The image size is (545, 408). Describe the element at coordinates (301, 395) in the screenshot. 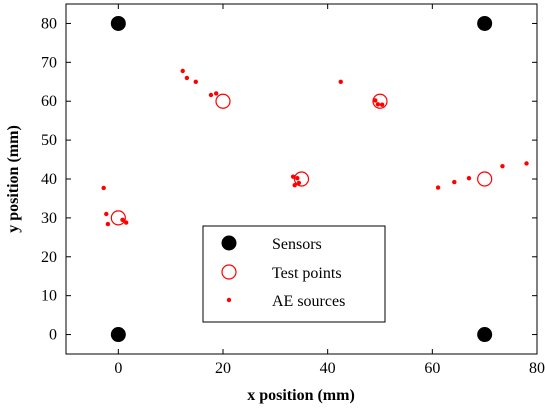

I see `x-axis-label: x position (mm)` at that location.